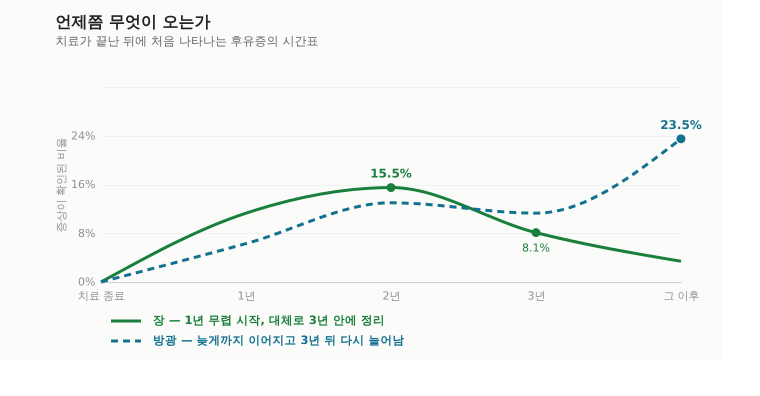 The image size is (760, 396). What do you see at coordinates (102, 296) in the screenshot?
I see `x-tick-label: 치료 종료` at bounding box center [102, 296].